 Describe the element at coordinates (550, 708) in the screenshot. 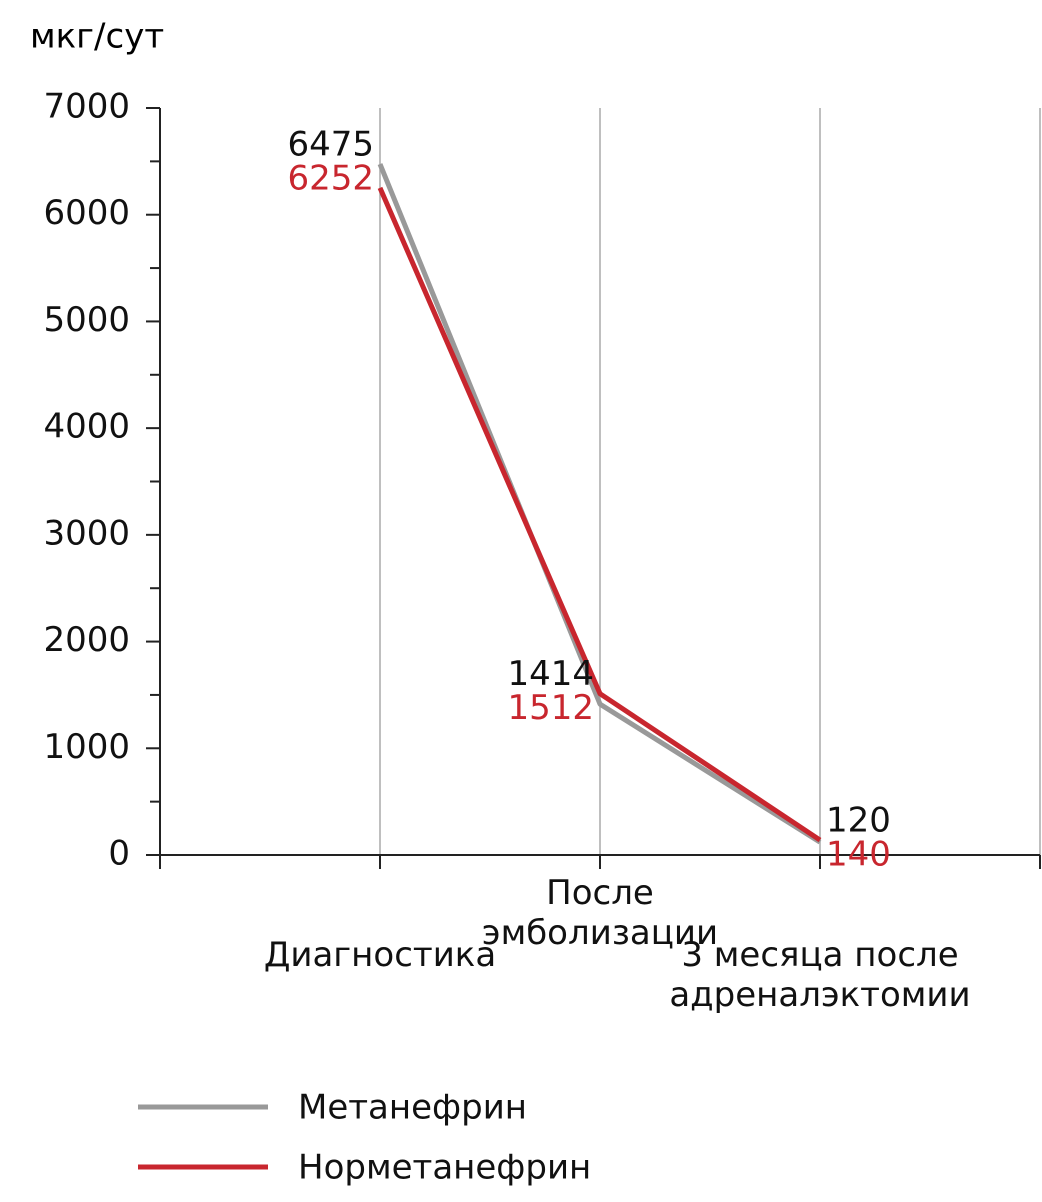

I see `data-label: 1512` at that location.